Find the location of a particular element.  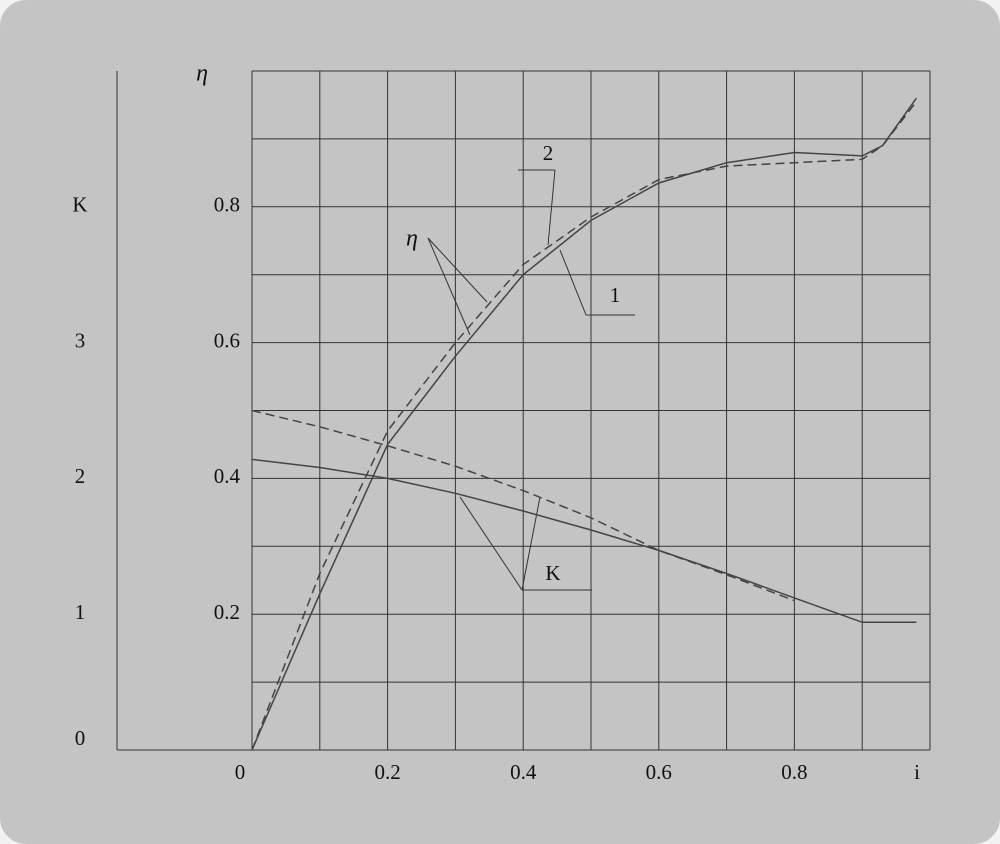

x-tick-label: 0.6 is located at coordinates (659, 772).